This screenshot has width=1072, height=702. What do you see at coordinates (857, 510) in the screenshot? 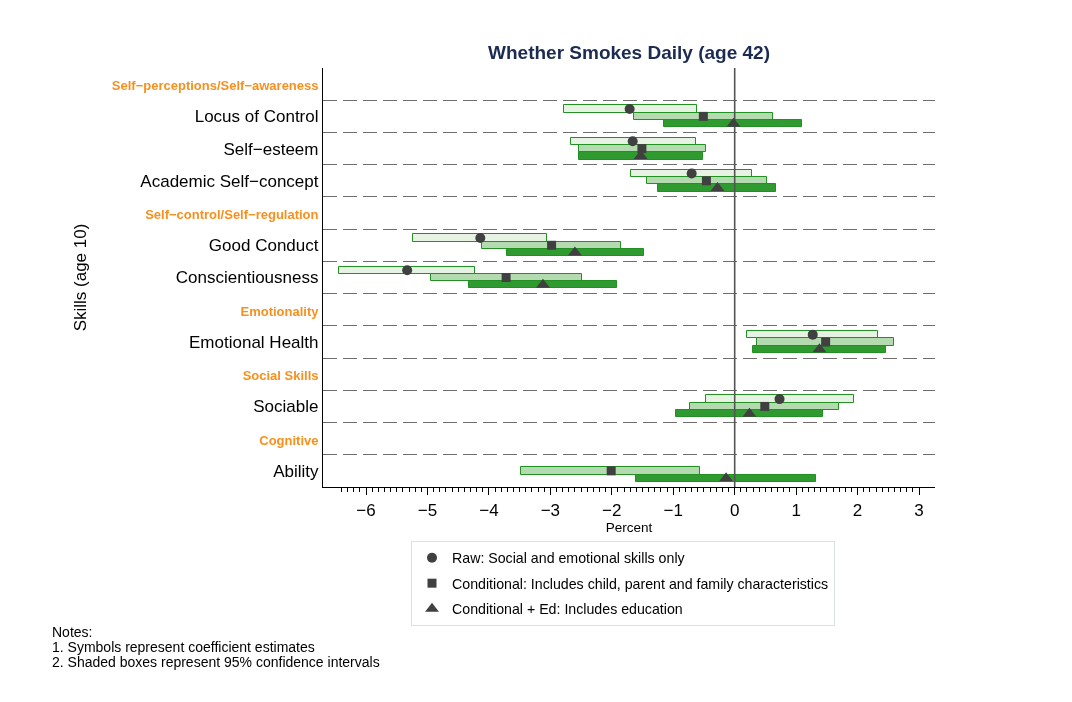
I see `x-tick-label: 2` at bounding box center [857, 510].